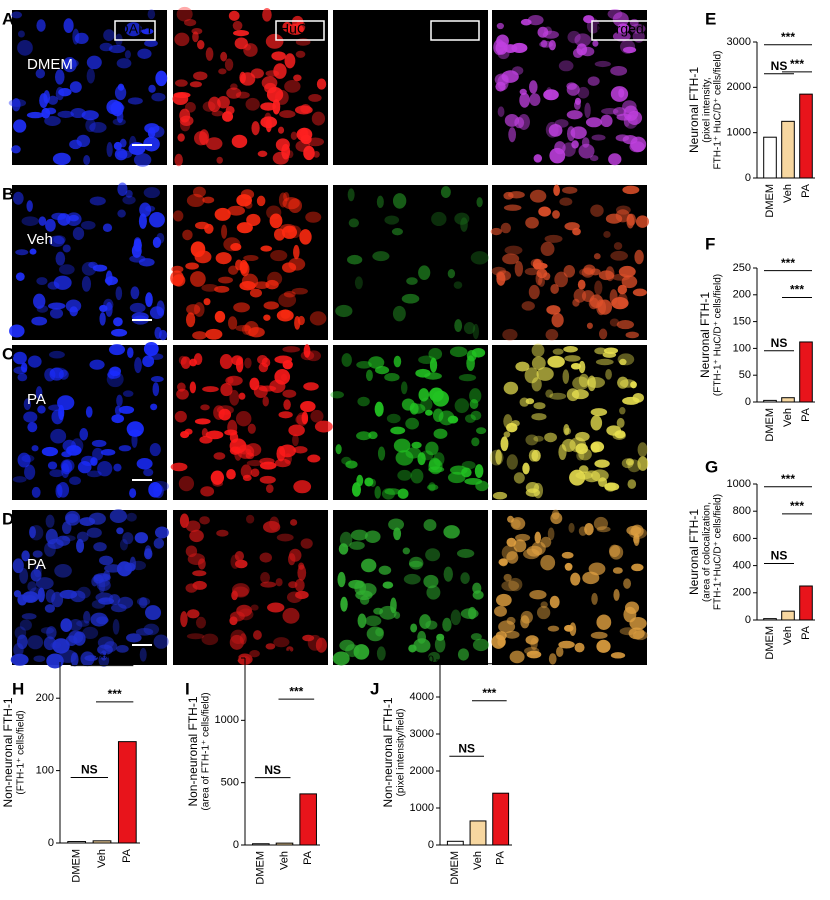 Image resolution: width=830 pixels, height=900 pixels. I want to click on channel-label: DAPI, so click(135, 29).